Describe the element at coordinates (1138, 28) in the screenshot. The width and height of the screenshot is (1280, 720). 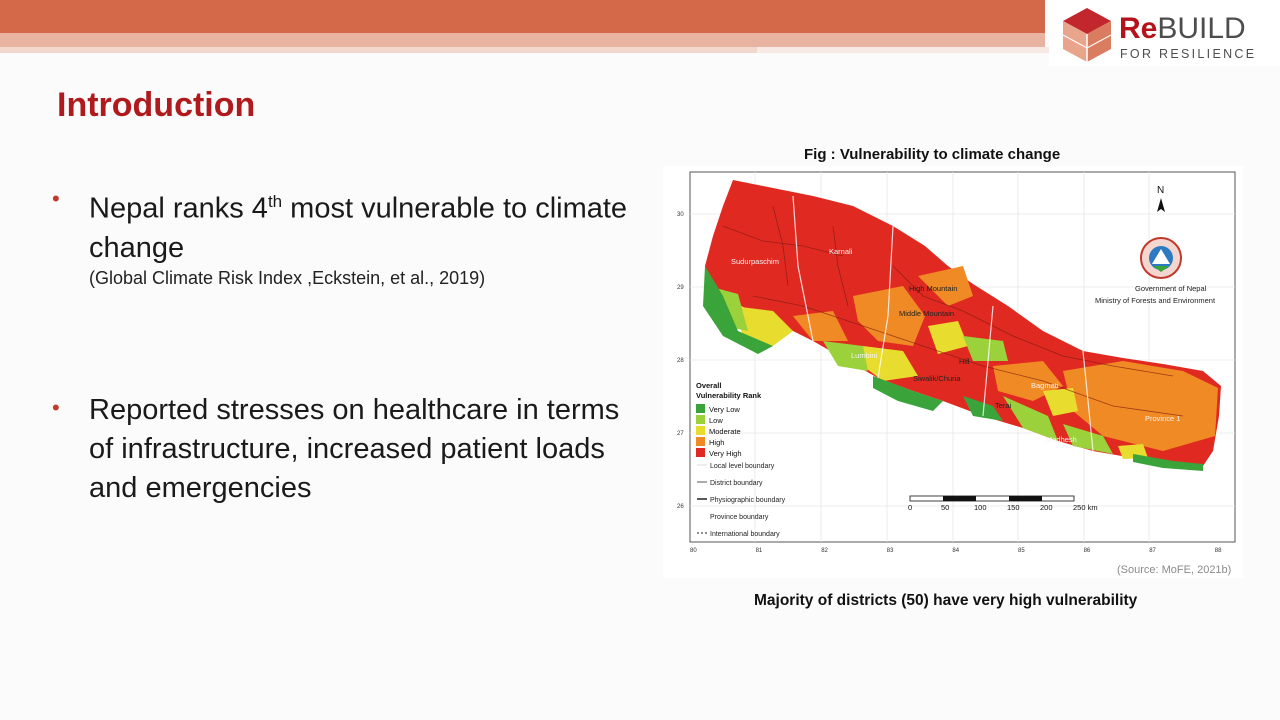
I see `logo-re-text: Re` at that location.